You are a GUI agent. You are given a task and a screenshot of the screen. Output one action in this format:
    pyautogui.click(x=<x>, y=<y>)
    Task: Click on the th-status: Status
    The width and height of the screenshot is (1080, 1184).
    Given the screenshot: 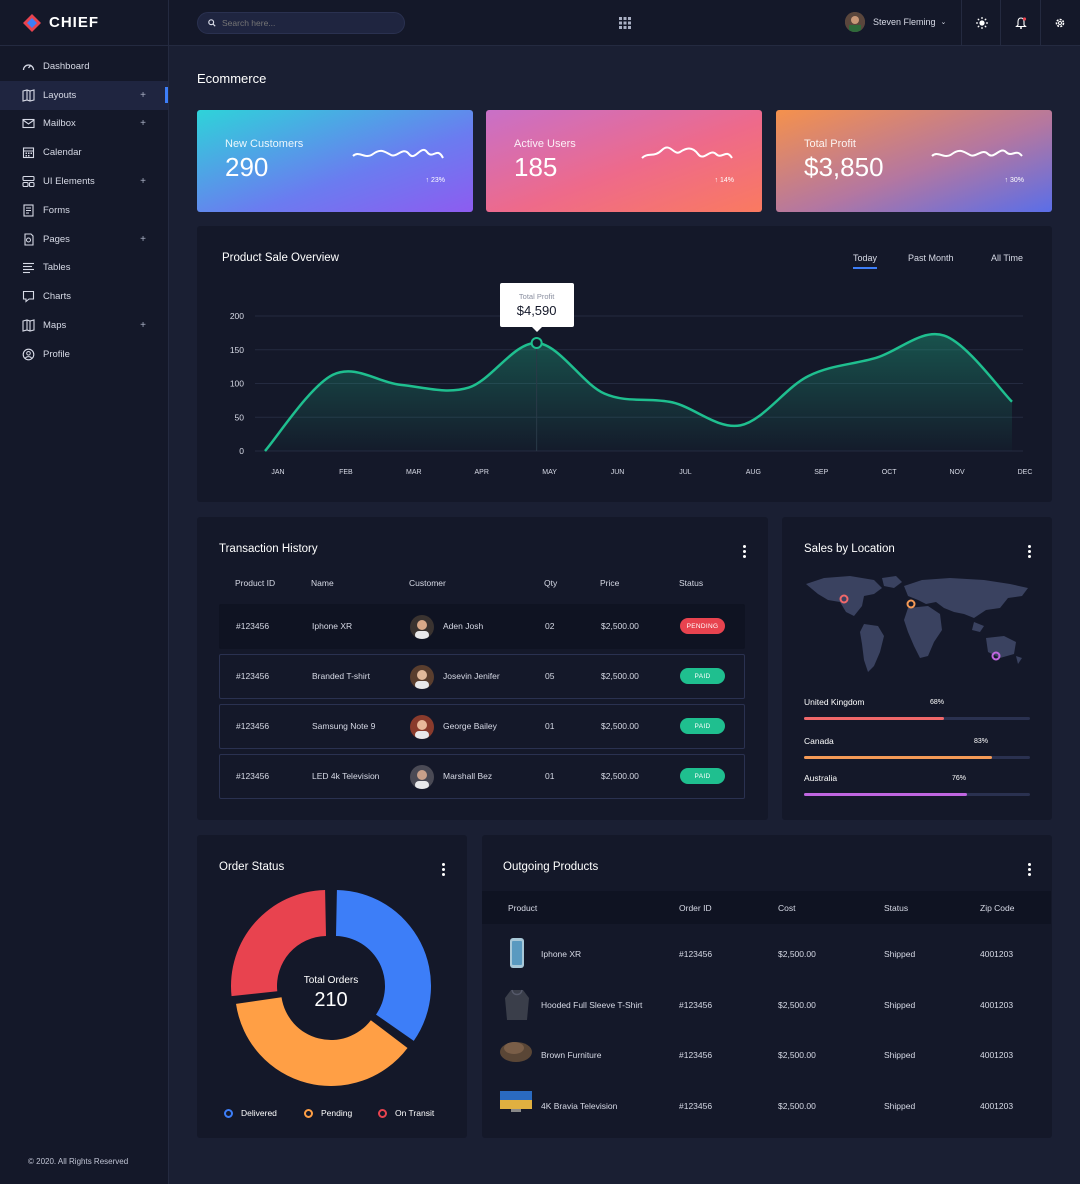 What is the action you would take?
    pyautogui.click(x=896, y=908)
    